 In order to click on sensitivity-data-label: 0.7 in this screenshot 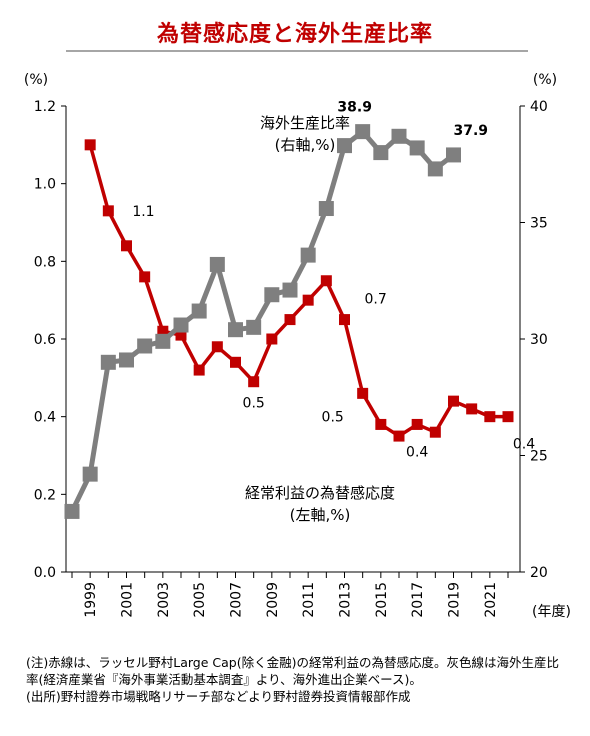, I will do `click(376, 300)`.